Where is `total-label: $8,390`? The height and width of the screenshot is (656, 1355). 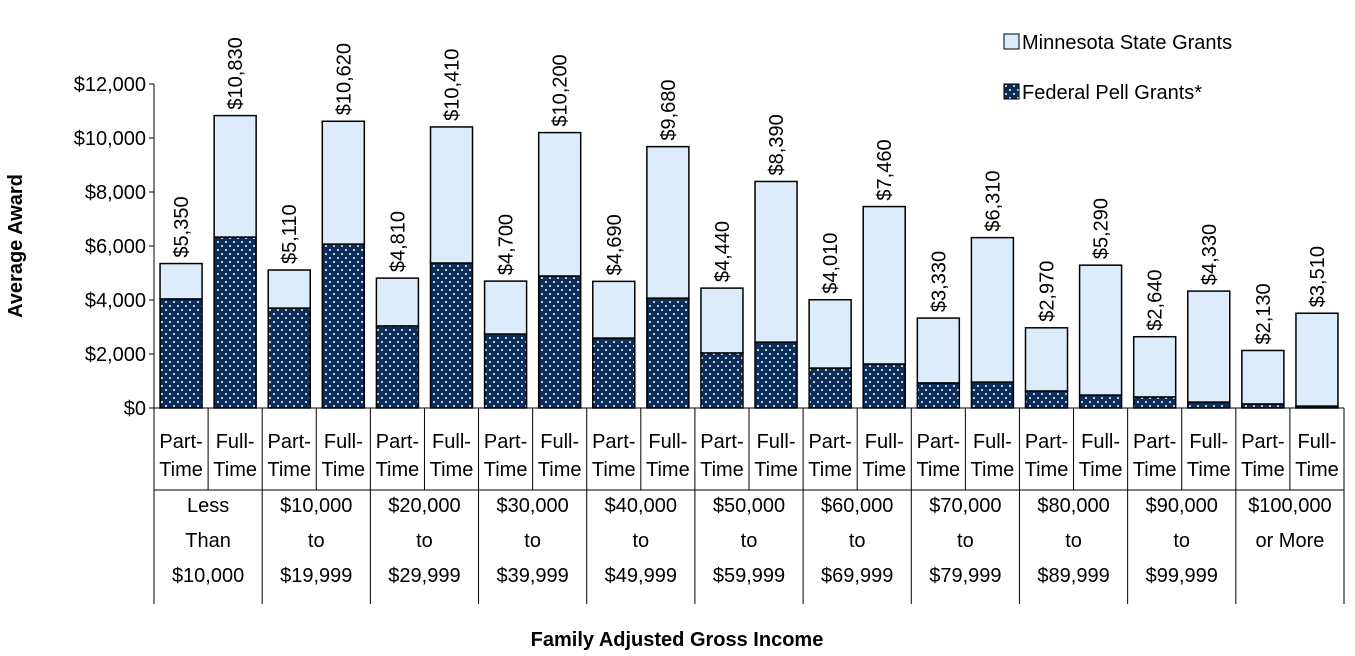
total-label: $8,390 is located at coordinates (777, 144).